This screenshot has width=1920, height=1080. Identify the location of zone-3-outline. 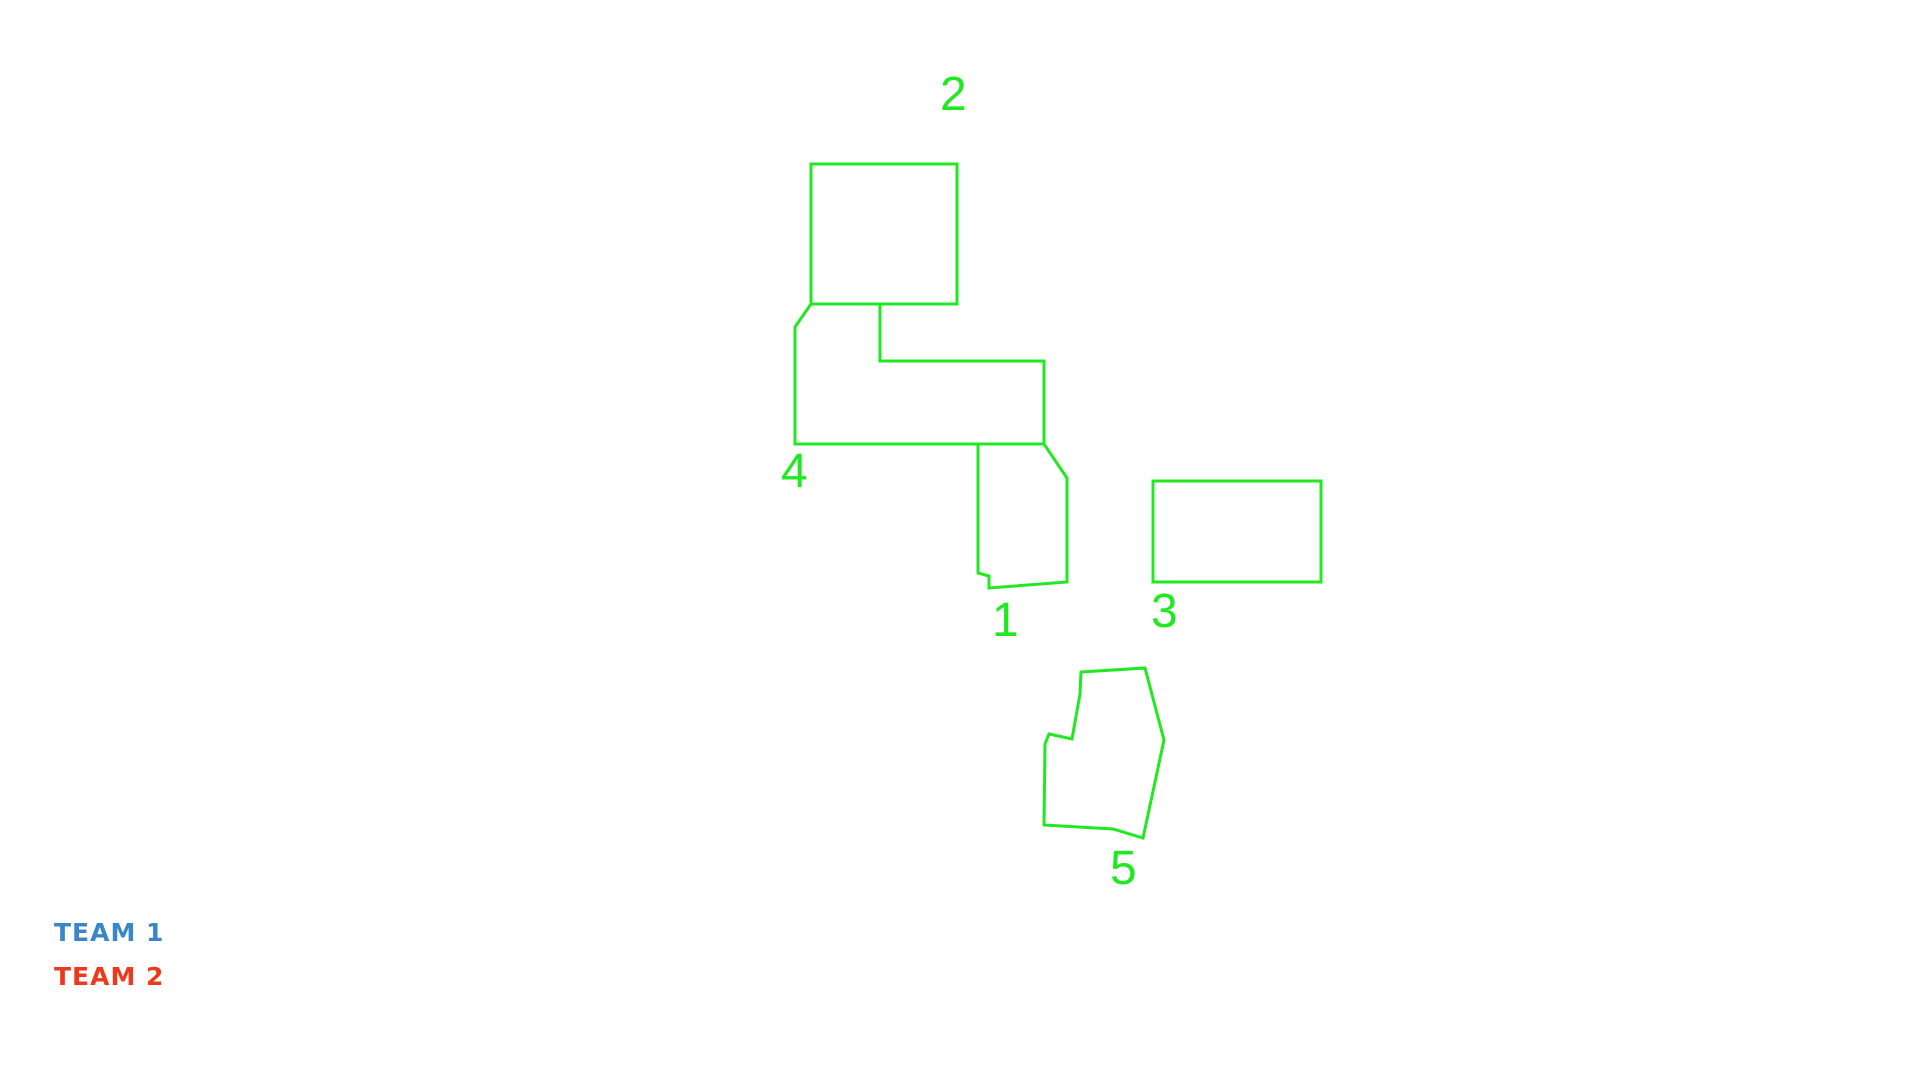
(1237, 531).